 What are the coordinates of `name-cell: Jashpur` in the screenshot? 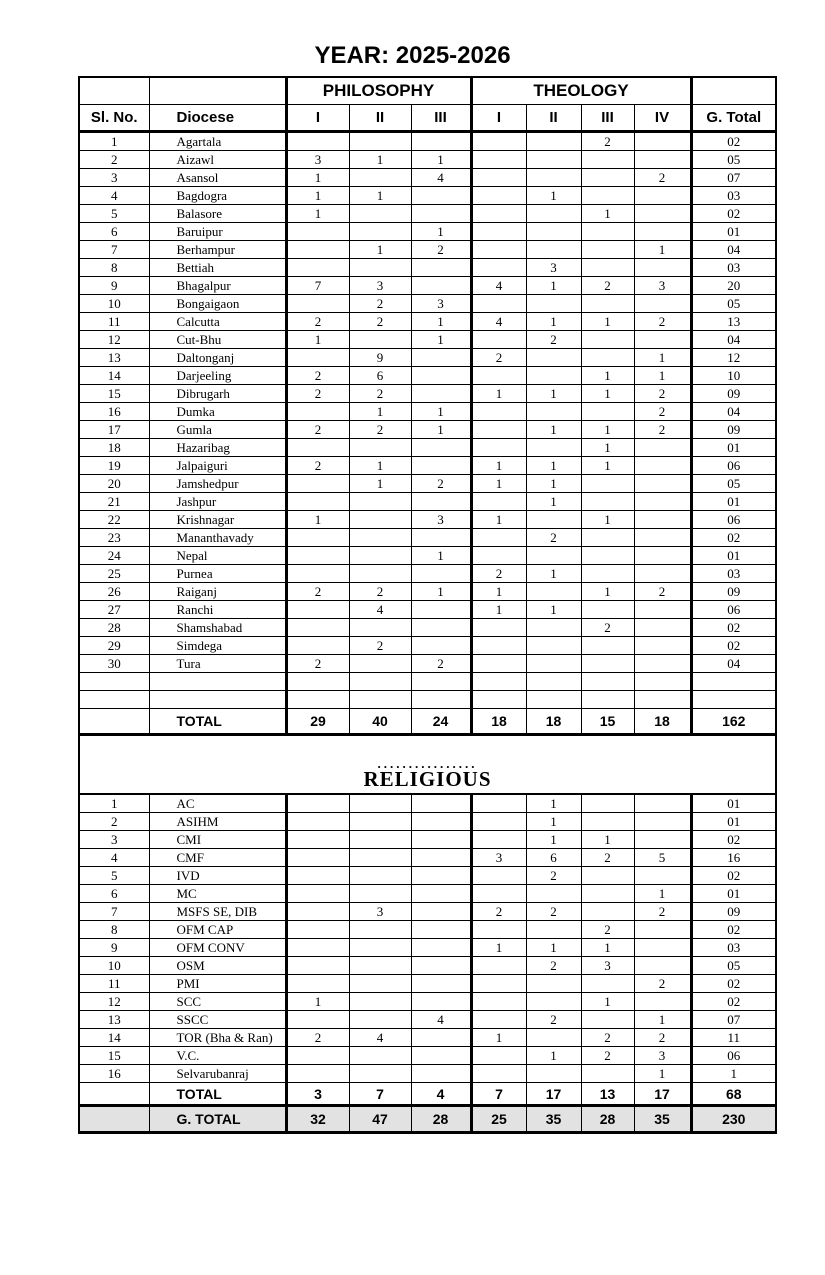 It's located at (217, 501).